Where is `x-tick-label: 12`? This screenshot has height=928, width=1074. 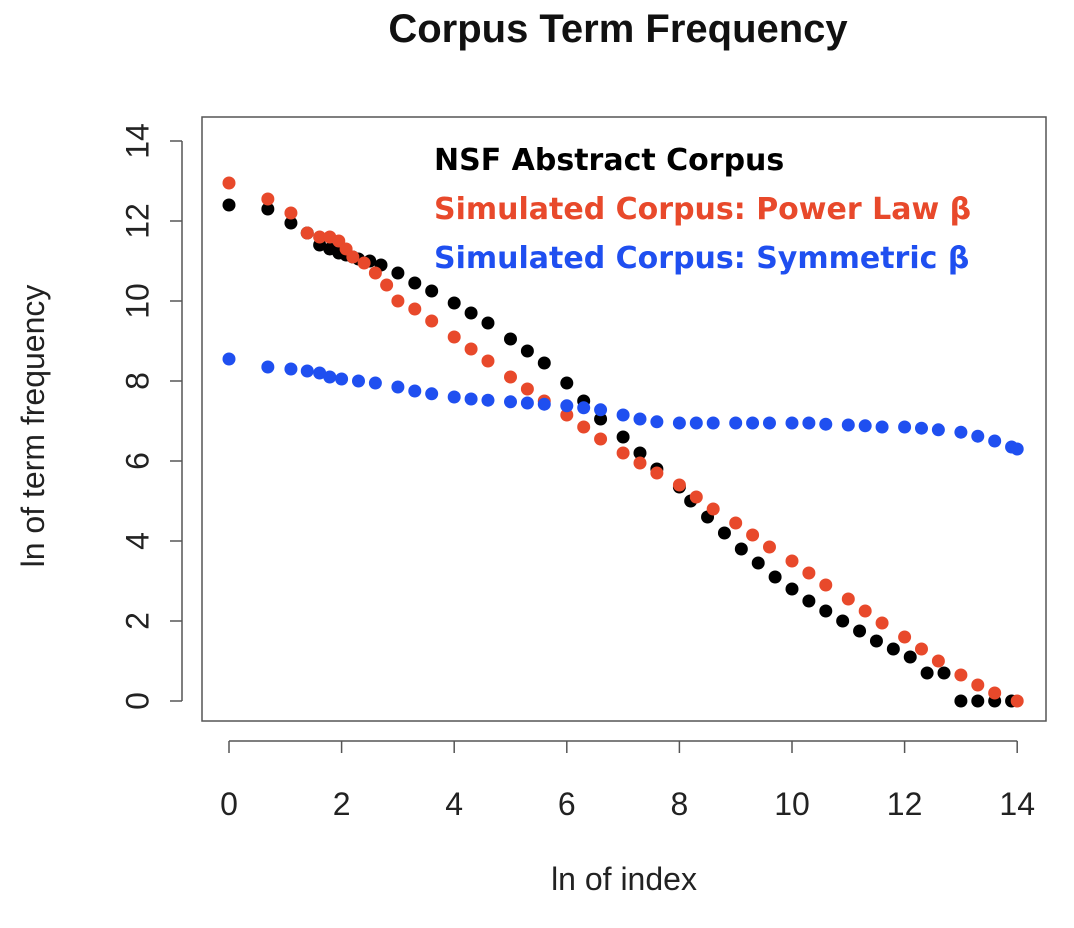 x-tick-label: 12 is located at coordinates (905, 804).